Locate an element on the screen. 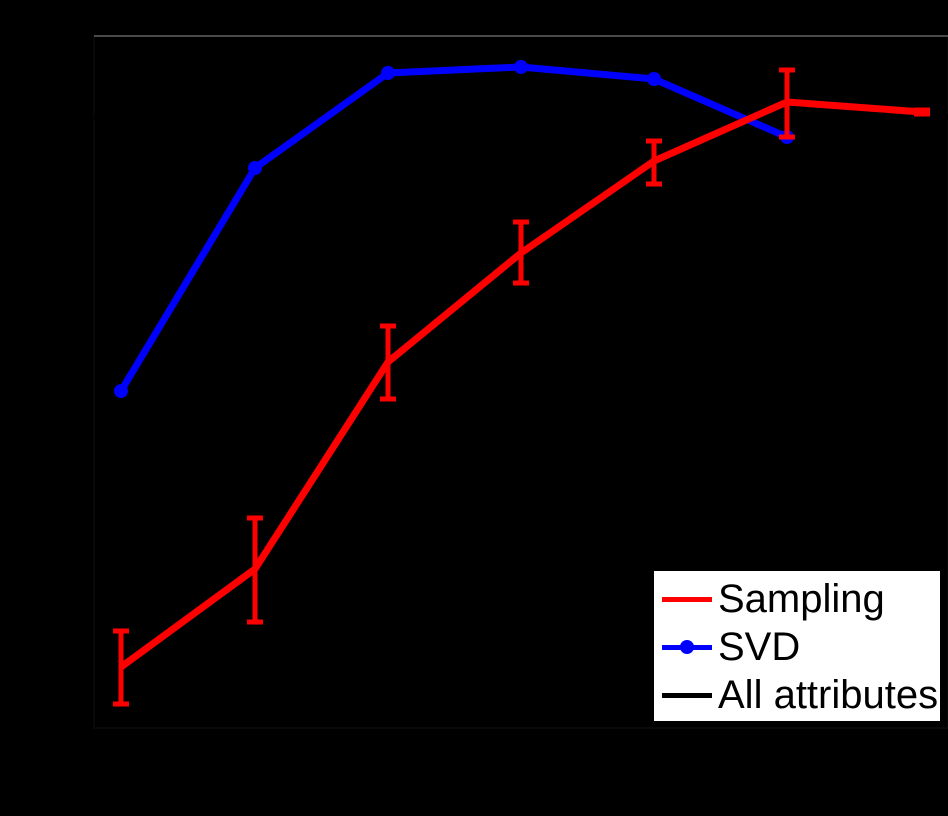 Image resolution: width=948 pixels, height=816 pixels. legend-swatch-sampling is located at coordinates (687, 599).